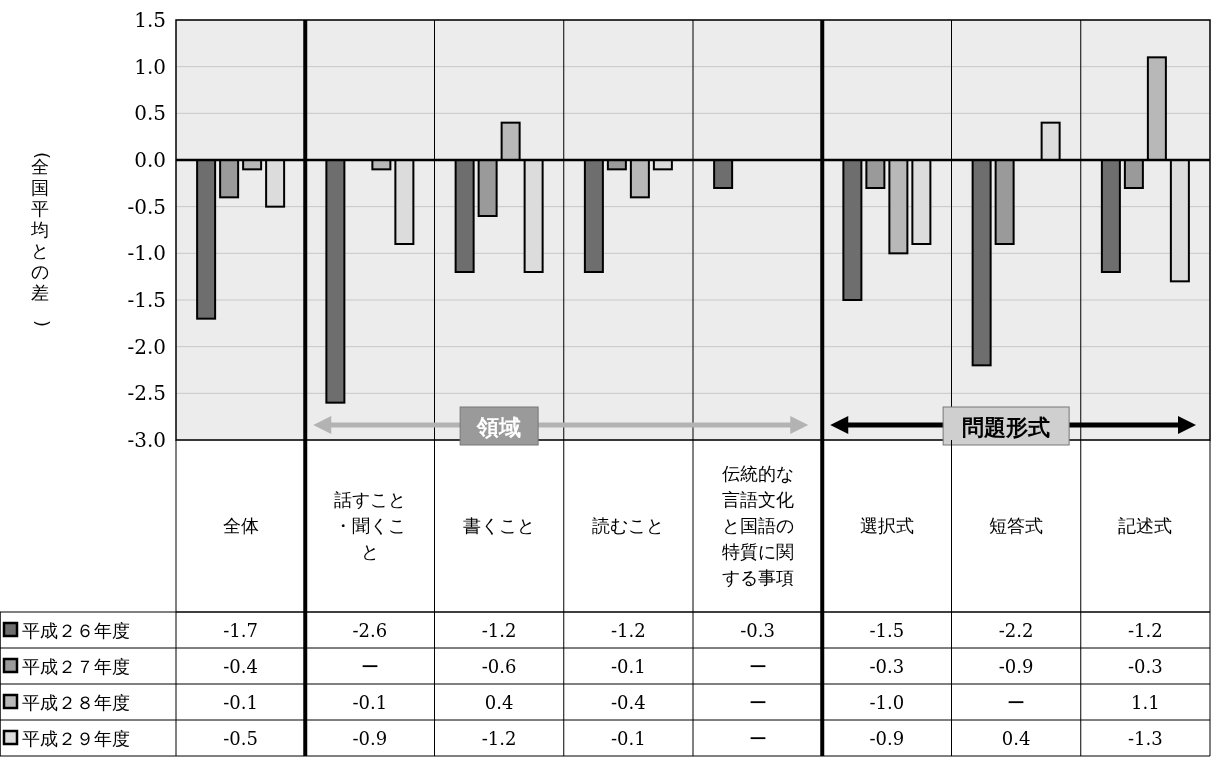 This screenshot has height=762, width=1213. I want to click on y-tick-label: -1.0, so click(146, 253).